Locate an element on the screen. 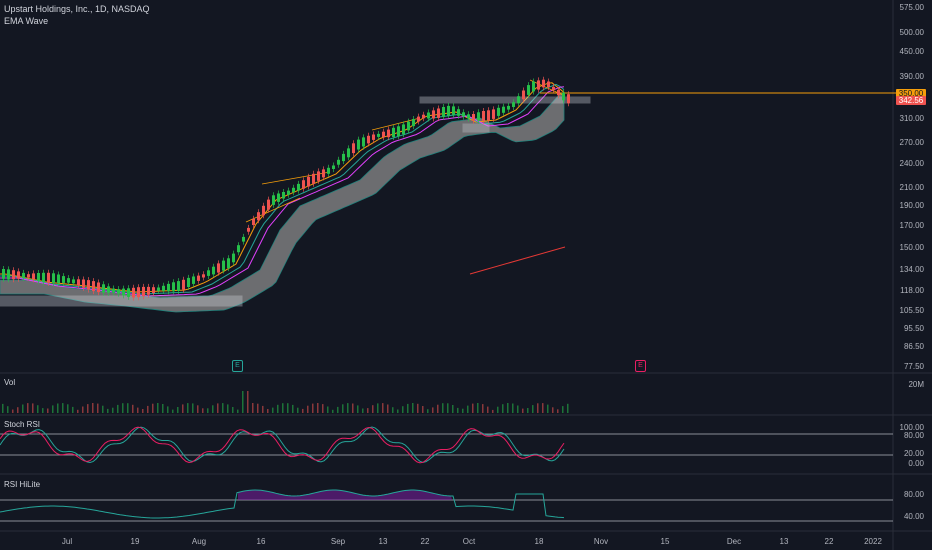 This screenshot has height=550, width=932. date-tick: 13 is located at coordinates (784, 541).